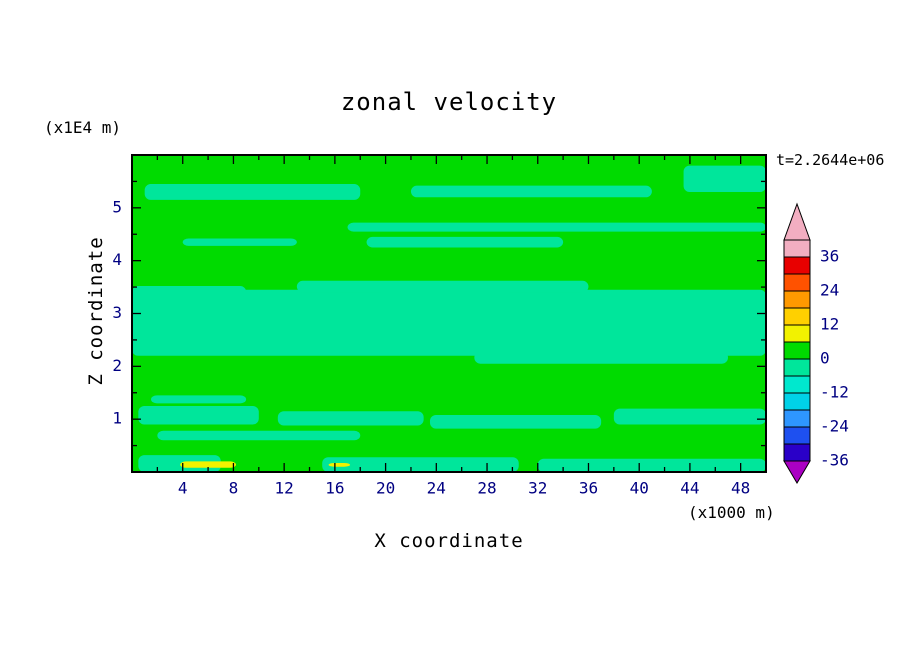 Image resolution: width=904 pixels, height=654 pixels. What do you see at coordinates (639, 488) in the screenshot?
I see `axis-tick-label: 40` at bounding box center [639, 488].